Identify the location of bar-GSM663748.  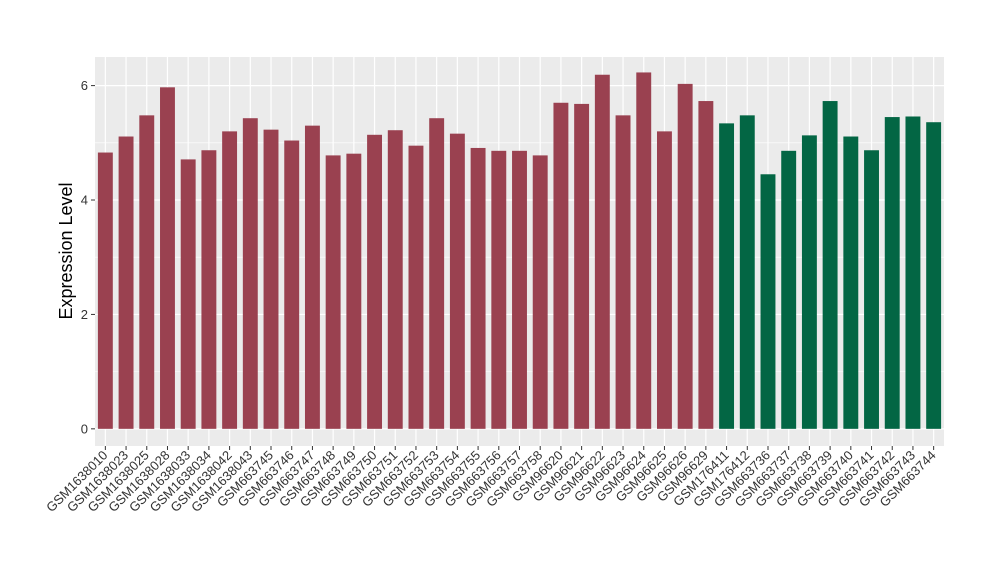
(333, 292).